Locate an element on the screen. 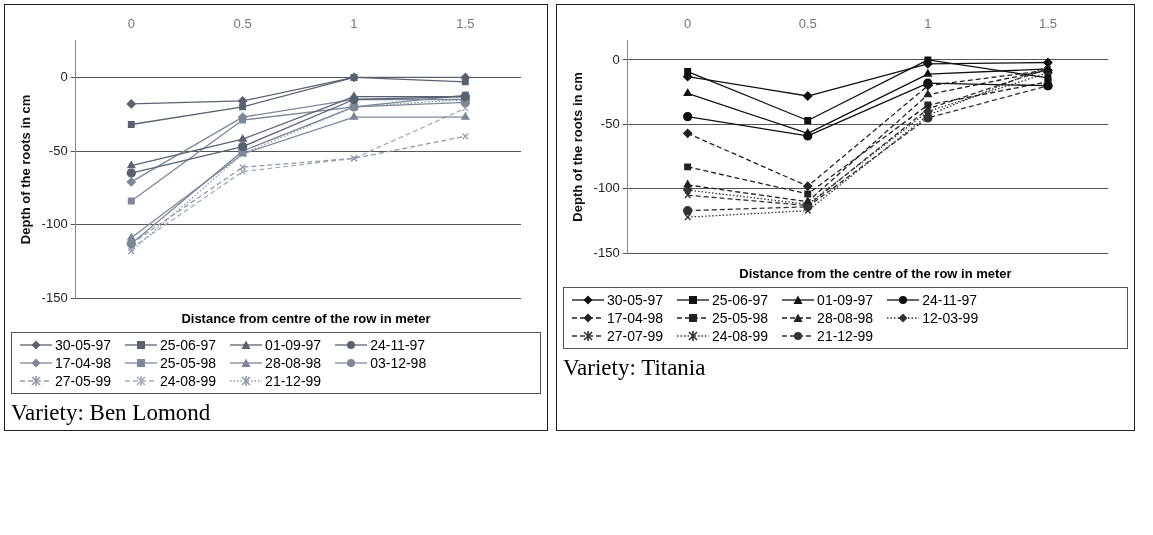 The image size is (1153, 535). legend-label: 27-05-99 is located at coordinates (83, 381).